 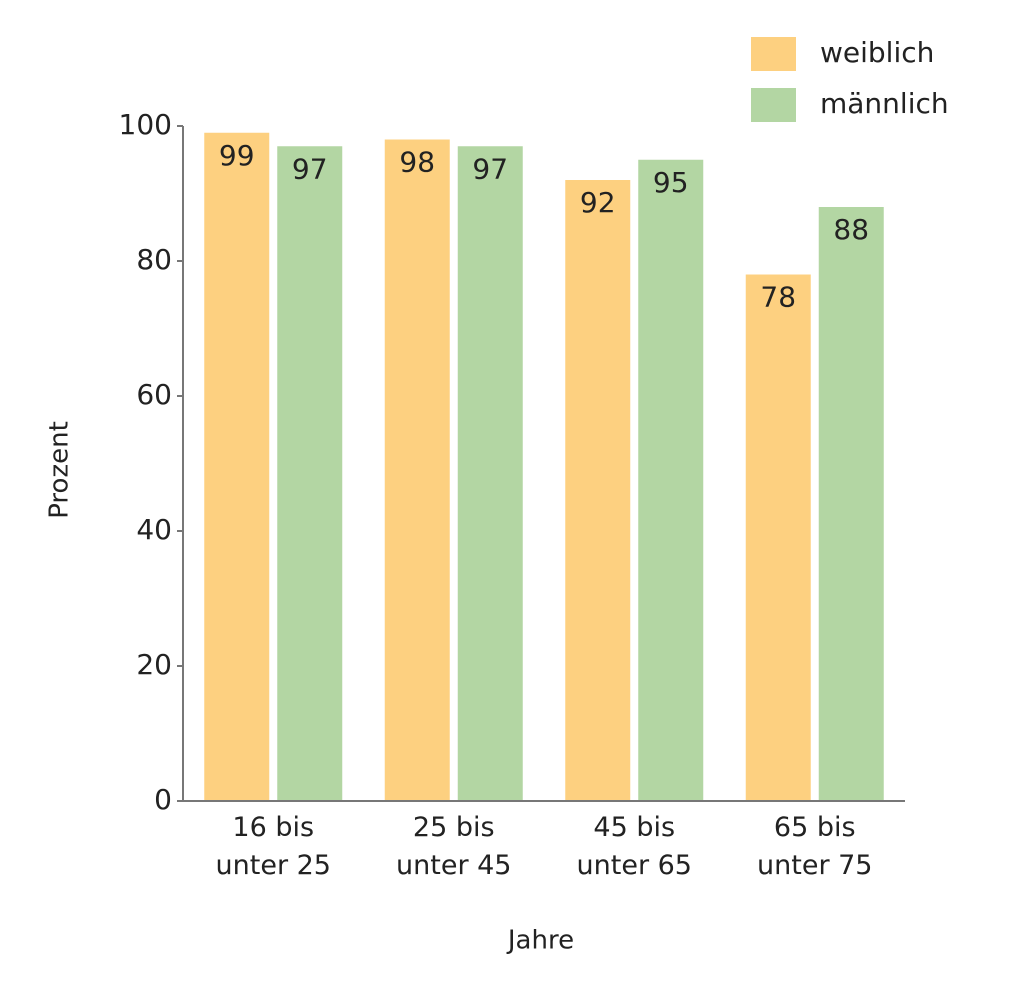 I want to click on y-tick-label: 60, so click(x=154, y=394).